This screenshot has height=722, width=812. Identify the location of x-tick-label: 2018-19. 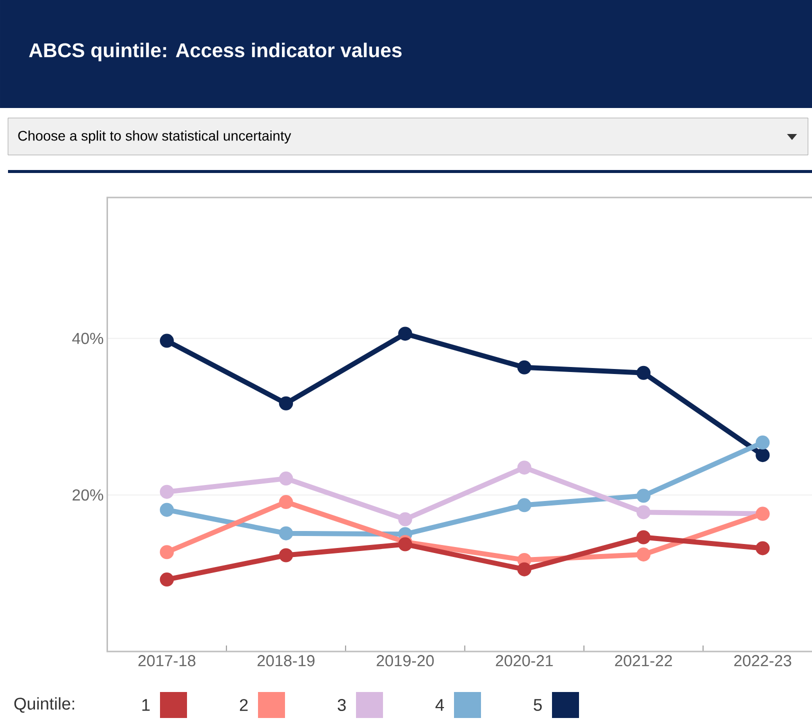
(286, 660).